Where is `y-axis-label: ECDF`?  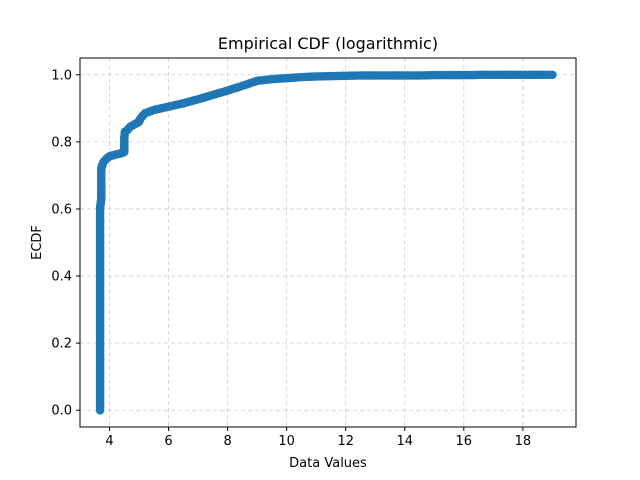 y-axis-label: ECDF is located at coordinates (37, 242).